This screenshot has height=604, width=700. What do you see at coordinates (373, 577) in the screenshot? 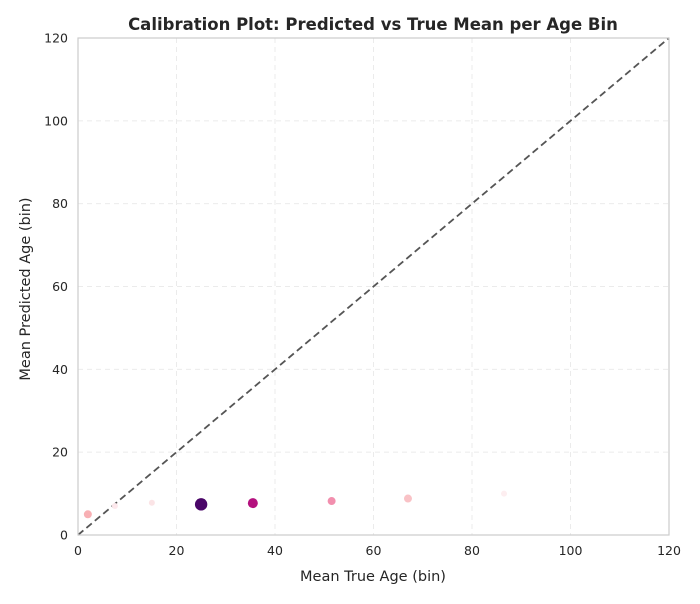
I see `x-axis-label: Mean True Age (bin)` at bounding box center [373, 577].